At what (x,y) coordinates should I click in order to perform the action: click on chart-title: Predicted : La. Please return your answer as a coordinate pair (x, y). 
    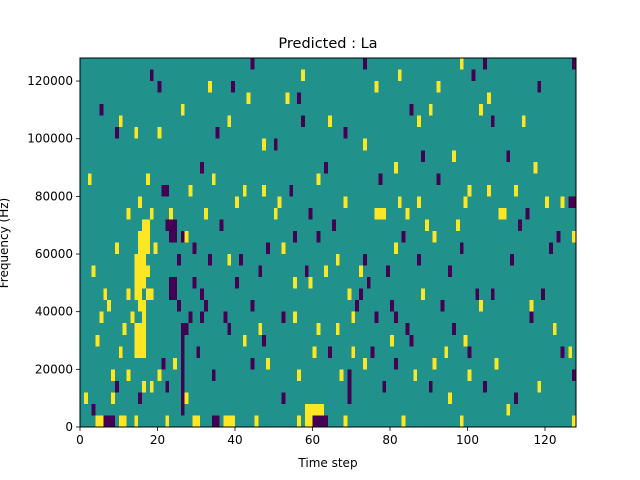
    Looking at the image, I should click on (327, 44).